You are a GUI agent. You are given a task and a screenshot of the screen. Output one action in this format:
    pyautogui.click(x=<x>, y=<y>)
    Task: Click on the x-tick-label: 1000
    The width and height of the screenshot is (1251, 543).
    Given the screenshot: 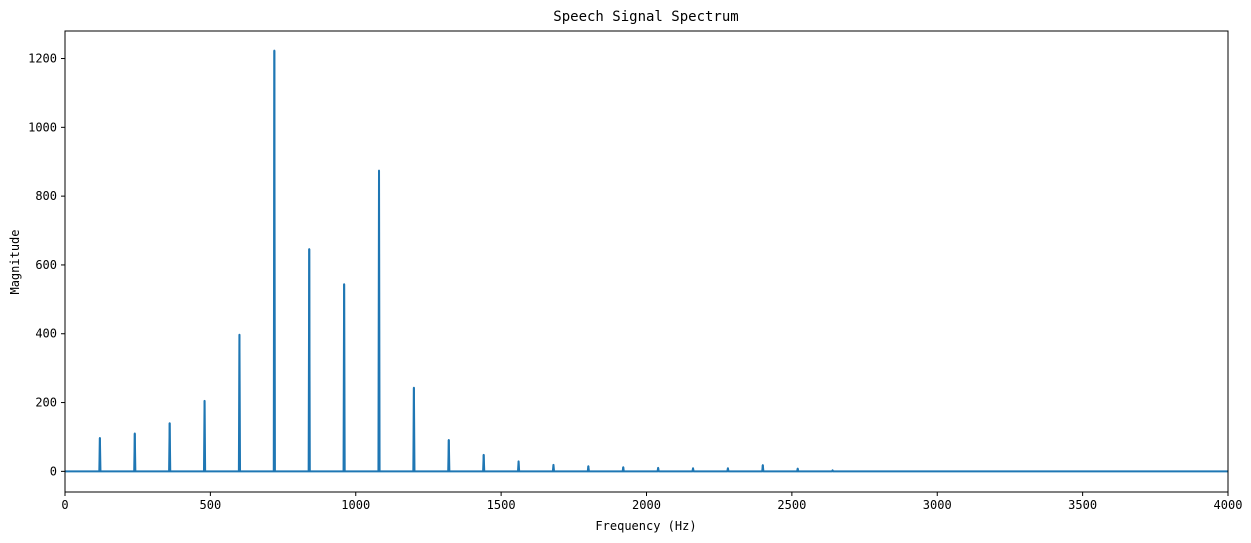 What is the action you would take?
    pyautogui.click(x=355, y=505)
    